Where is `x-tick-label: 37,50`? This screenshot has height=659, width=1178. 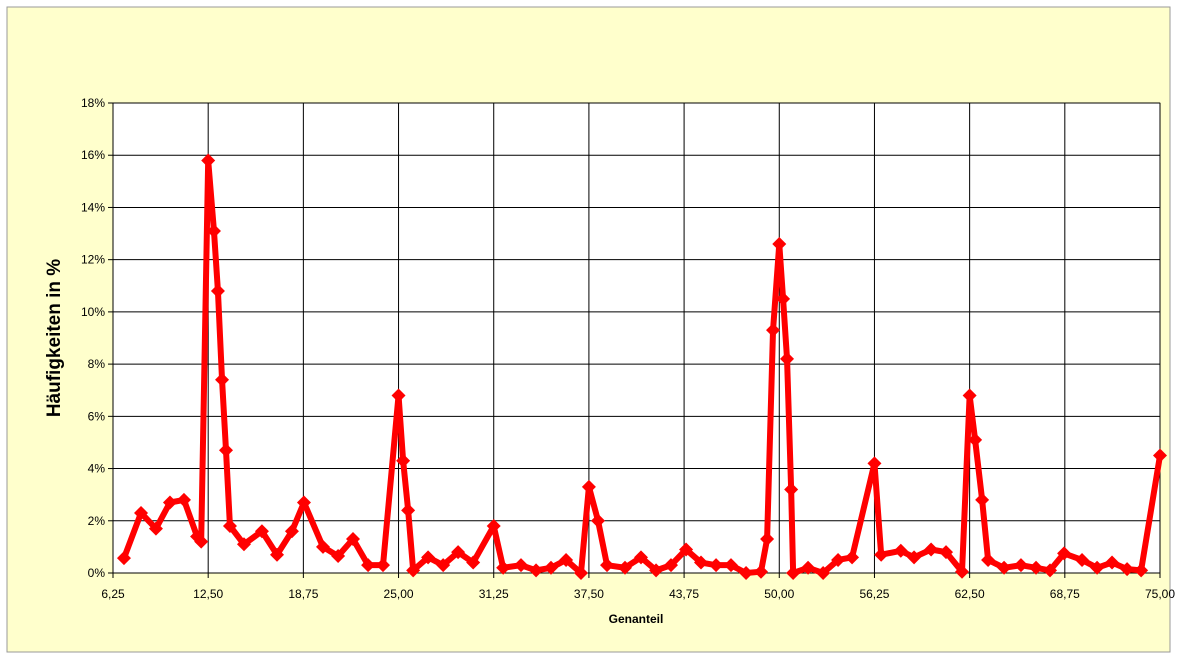 x-tick-label: 37,50 is located at coordinates (589, 594).